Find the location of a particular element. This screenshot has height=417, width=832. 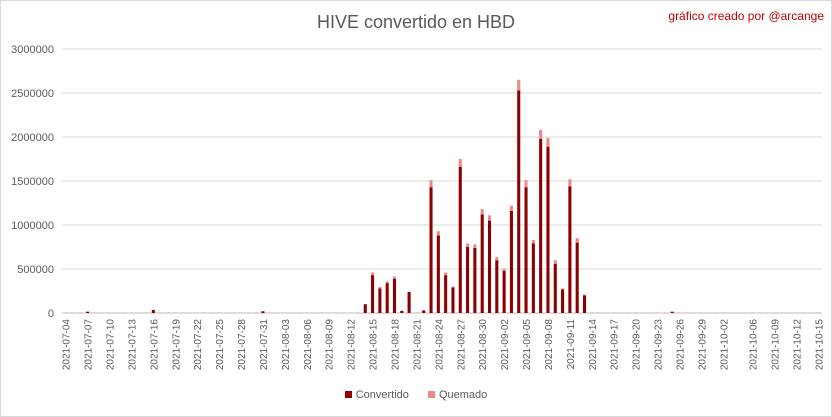

x-tick-label: 2021-08-18 is located at coordinates (396, 345).